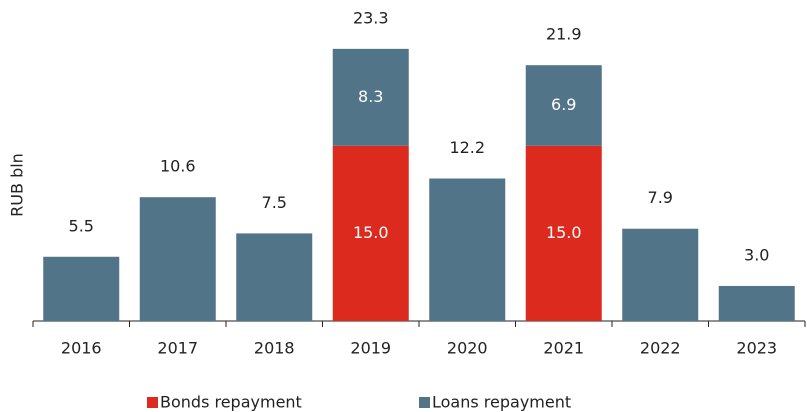 Image resolution: width=807 pixels, height=412 pixels. What do you see at coordinates (501, 402) in the screenshot?
I see `legend-label: Loans repayment` at bounding box center [501, 402].